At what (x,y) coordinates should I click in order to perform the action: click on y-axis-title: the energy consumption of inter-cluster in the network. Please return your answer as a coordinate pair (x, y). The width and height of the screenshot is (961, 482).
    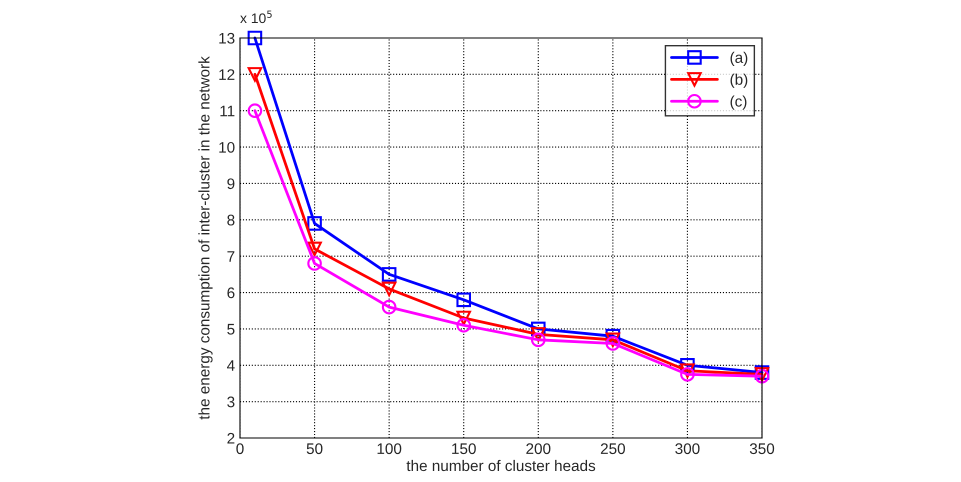
    Looking at the image, I should click on (205, 238).